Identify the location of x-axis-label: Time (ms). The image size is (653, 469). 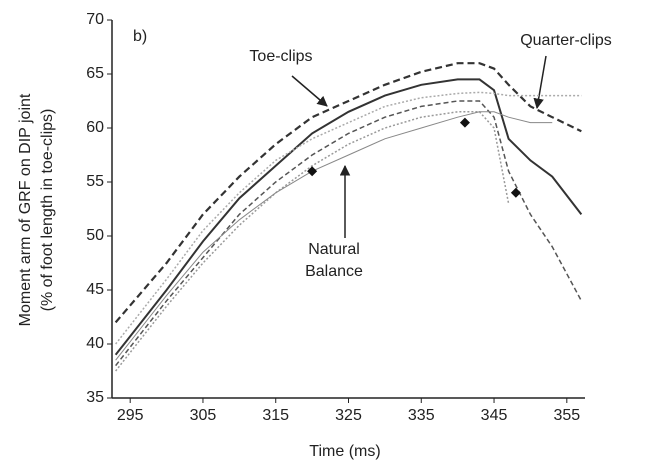
(344, 451).